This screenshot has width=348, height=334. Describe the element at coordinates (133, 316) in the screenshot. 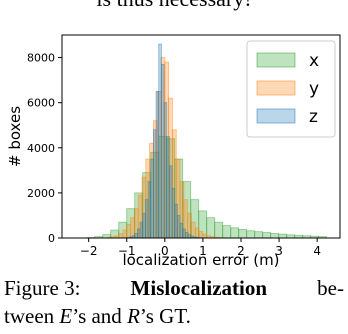

I see `caption-symbol: R` at that location.